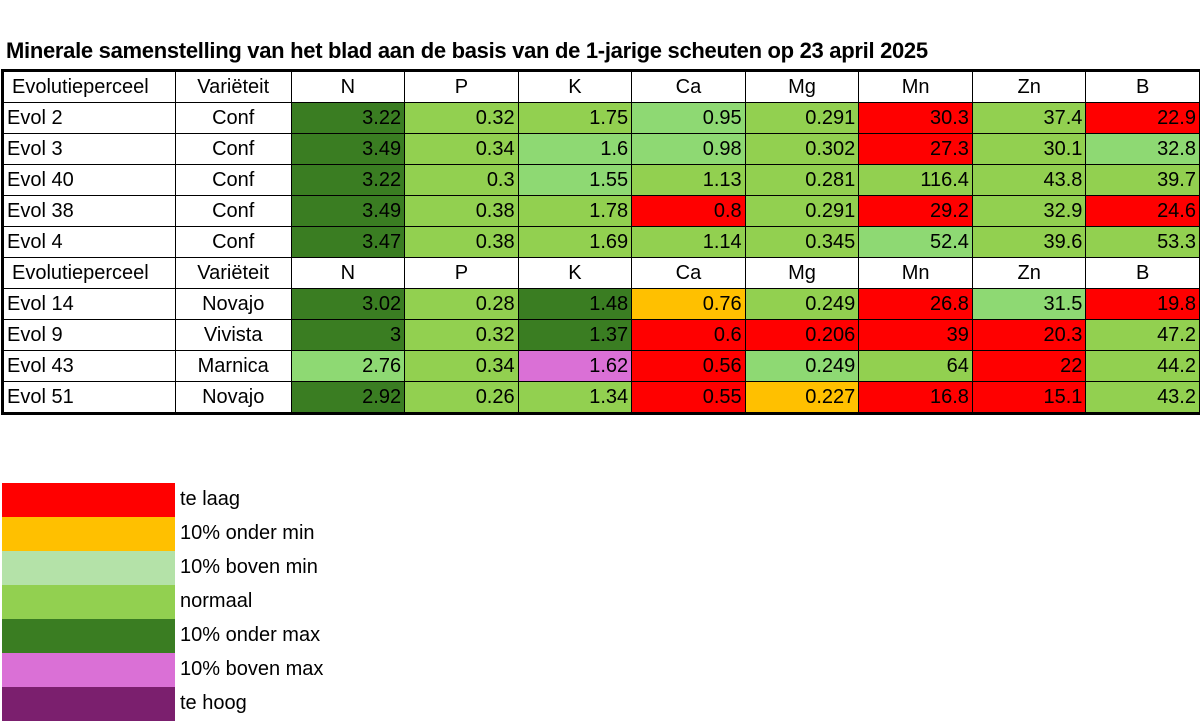 This screenshot has width=1200, height=721. I want to click on plot-name-cell: Evol 38, so click(89, 211).